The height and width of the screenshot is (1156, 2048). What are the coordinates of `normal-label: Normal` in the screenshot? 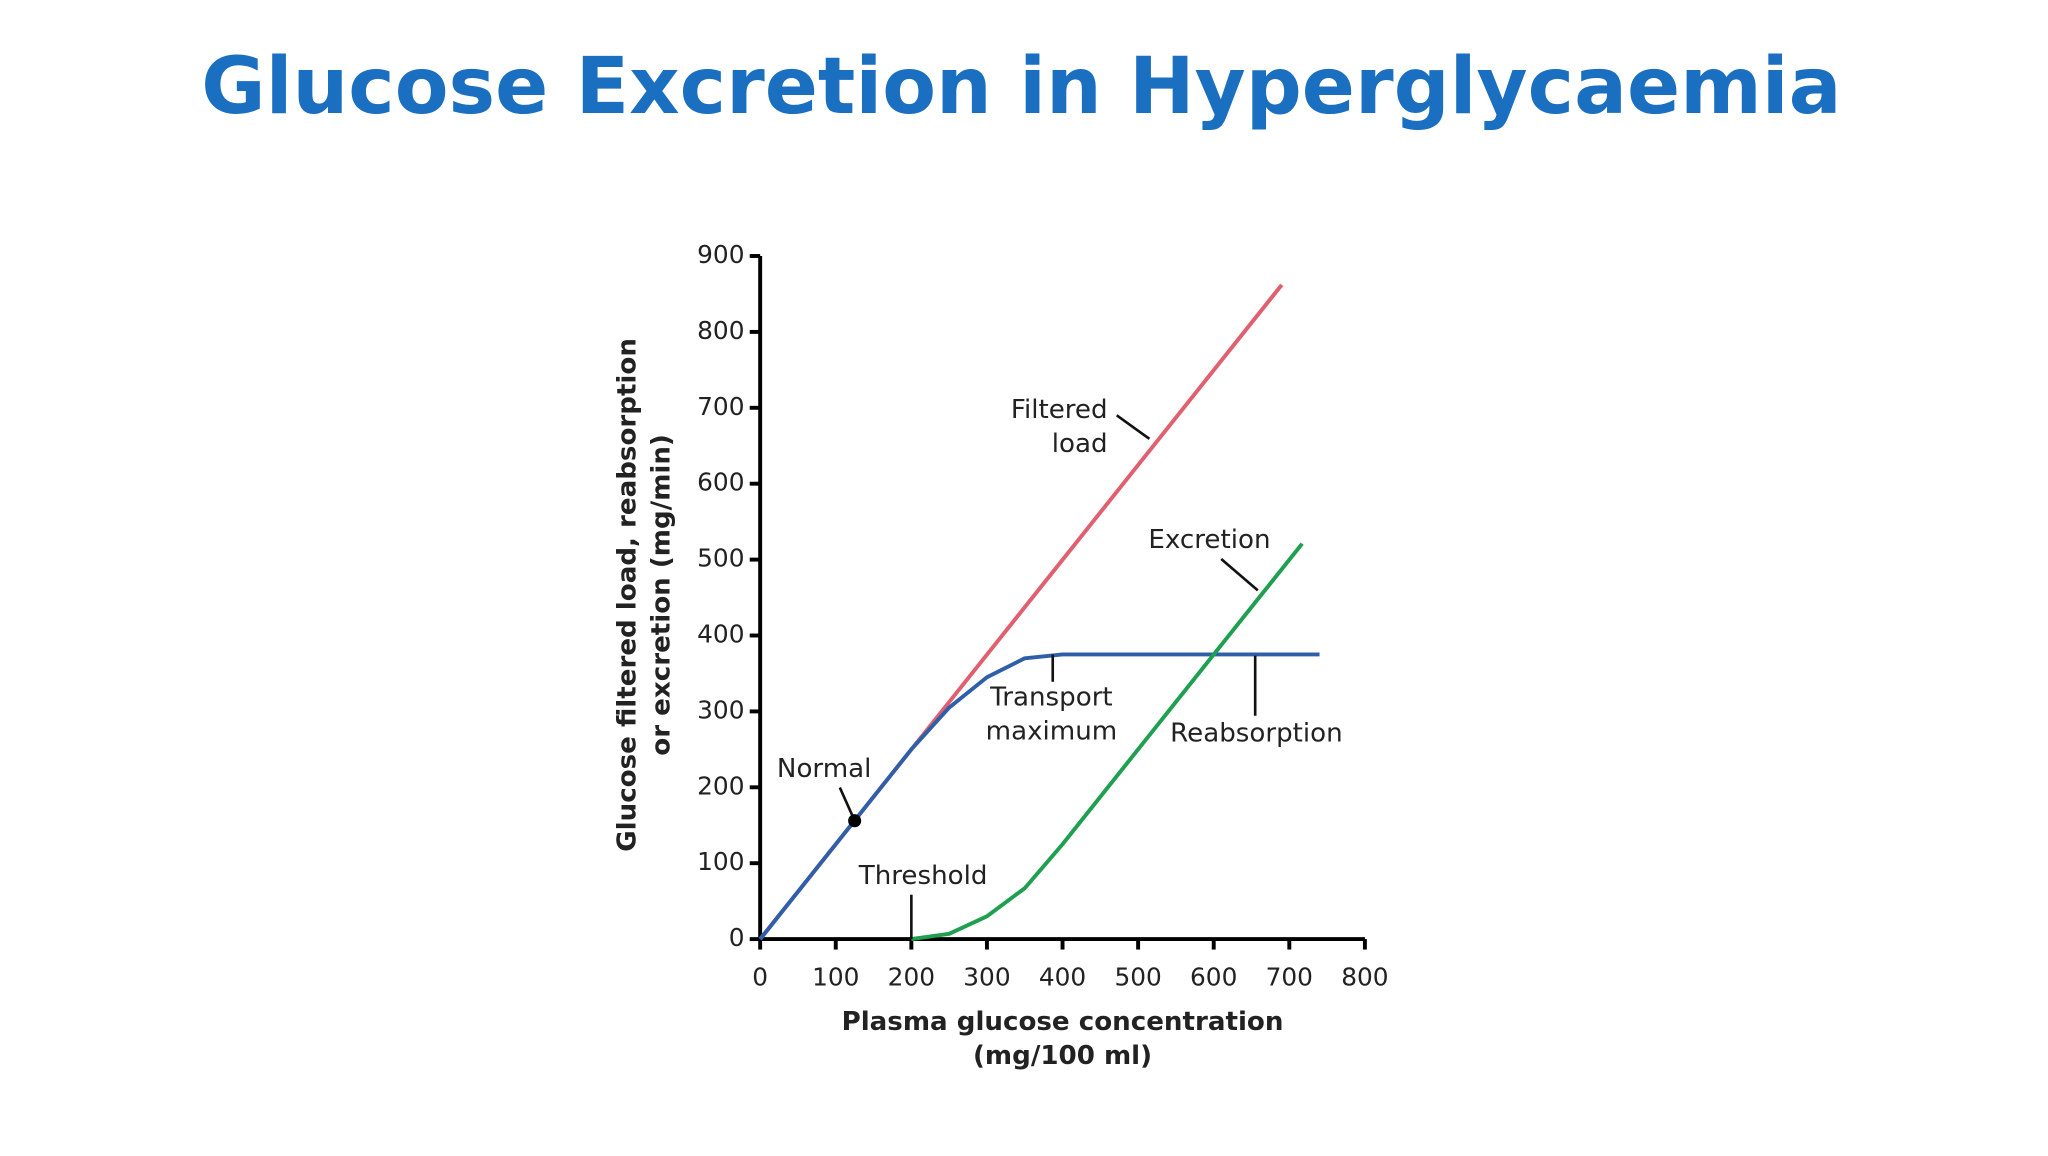 It's located at (824, 769).